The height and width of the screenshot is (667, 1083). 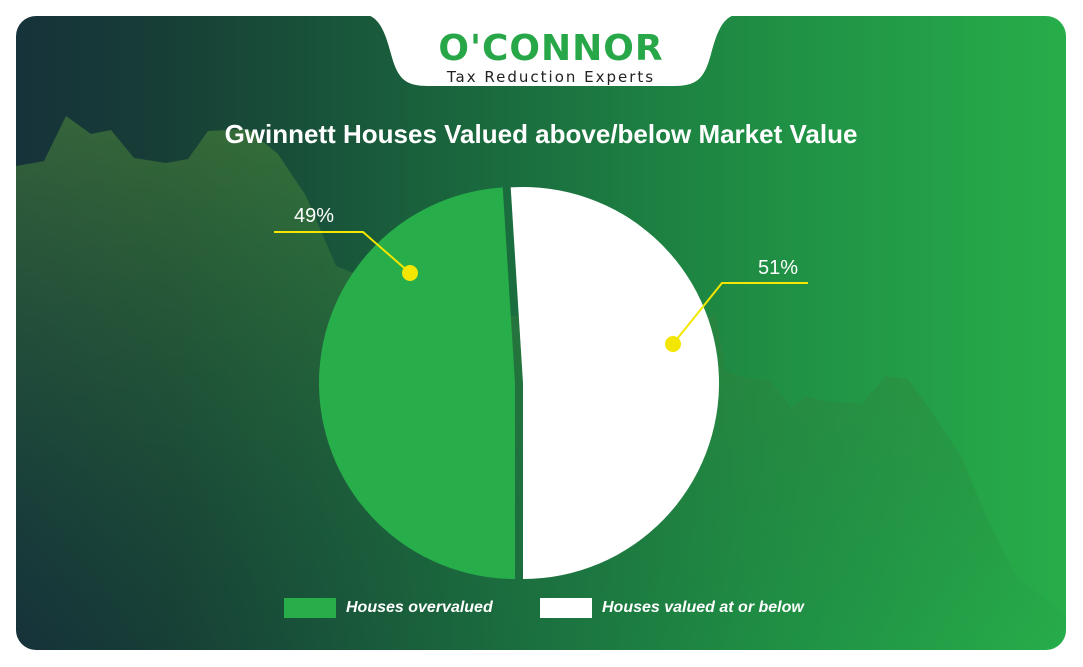 What do you see at coordinates (419, 607) in the screenshot?
I see `legend-label-overvalued: Houses overvalued` at bounding box center [419, 607].